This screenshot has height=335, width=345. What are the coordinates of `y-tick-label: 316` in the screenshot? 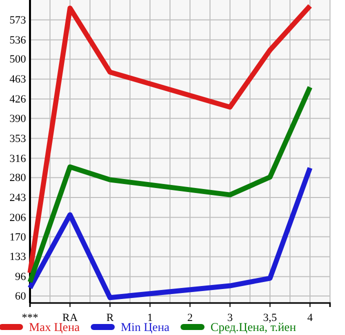 It's located at (18, 158).